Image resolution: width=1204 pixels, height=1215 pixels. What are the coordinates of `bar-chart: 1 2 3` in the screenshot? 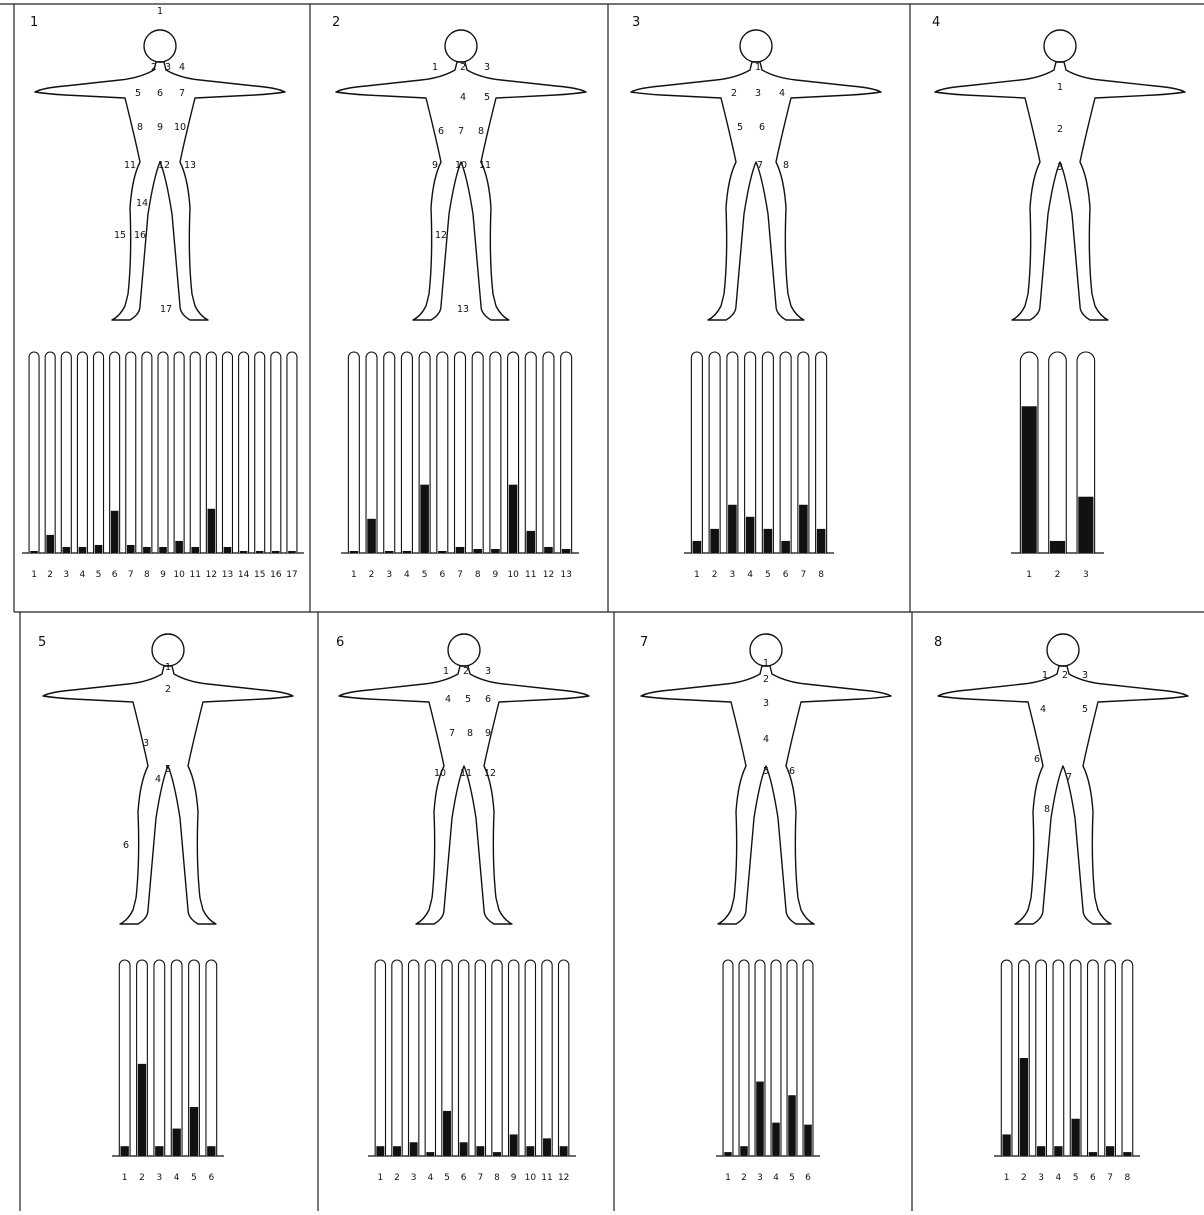 It's located at (1057, 465).